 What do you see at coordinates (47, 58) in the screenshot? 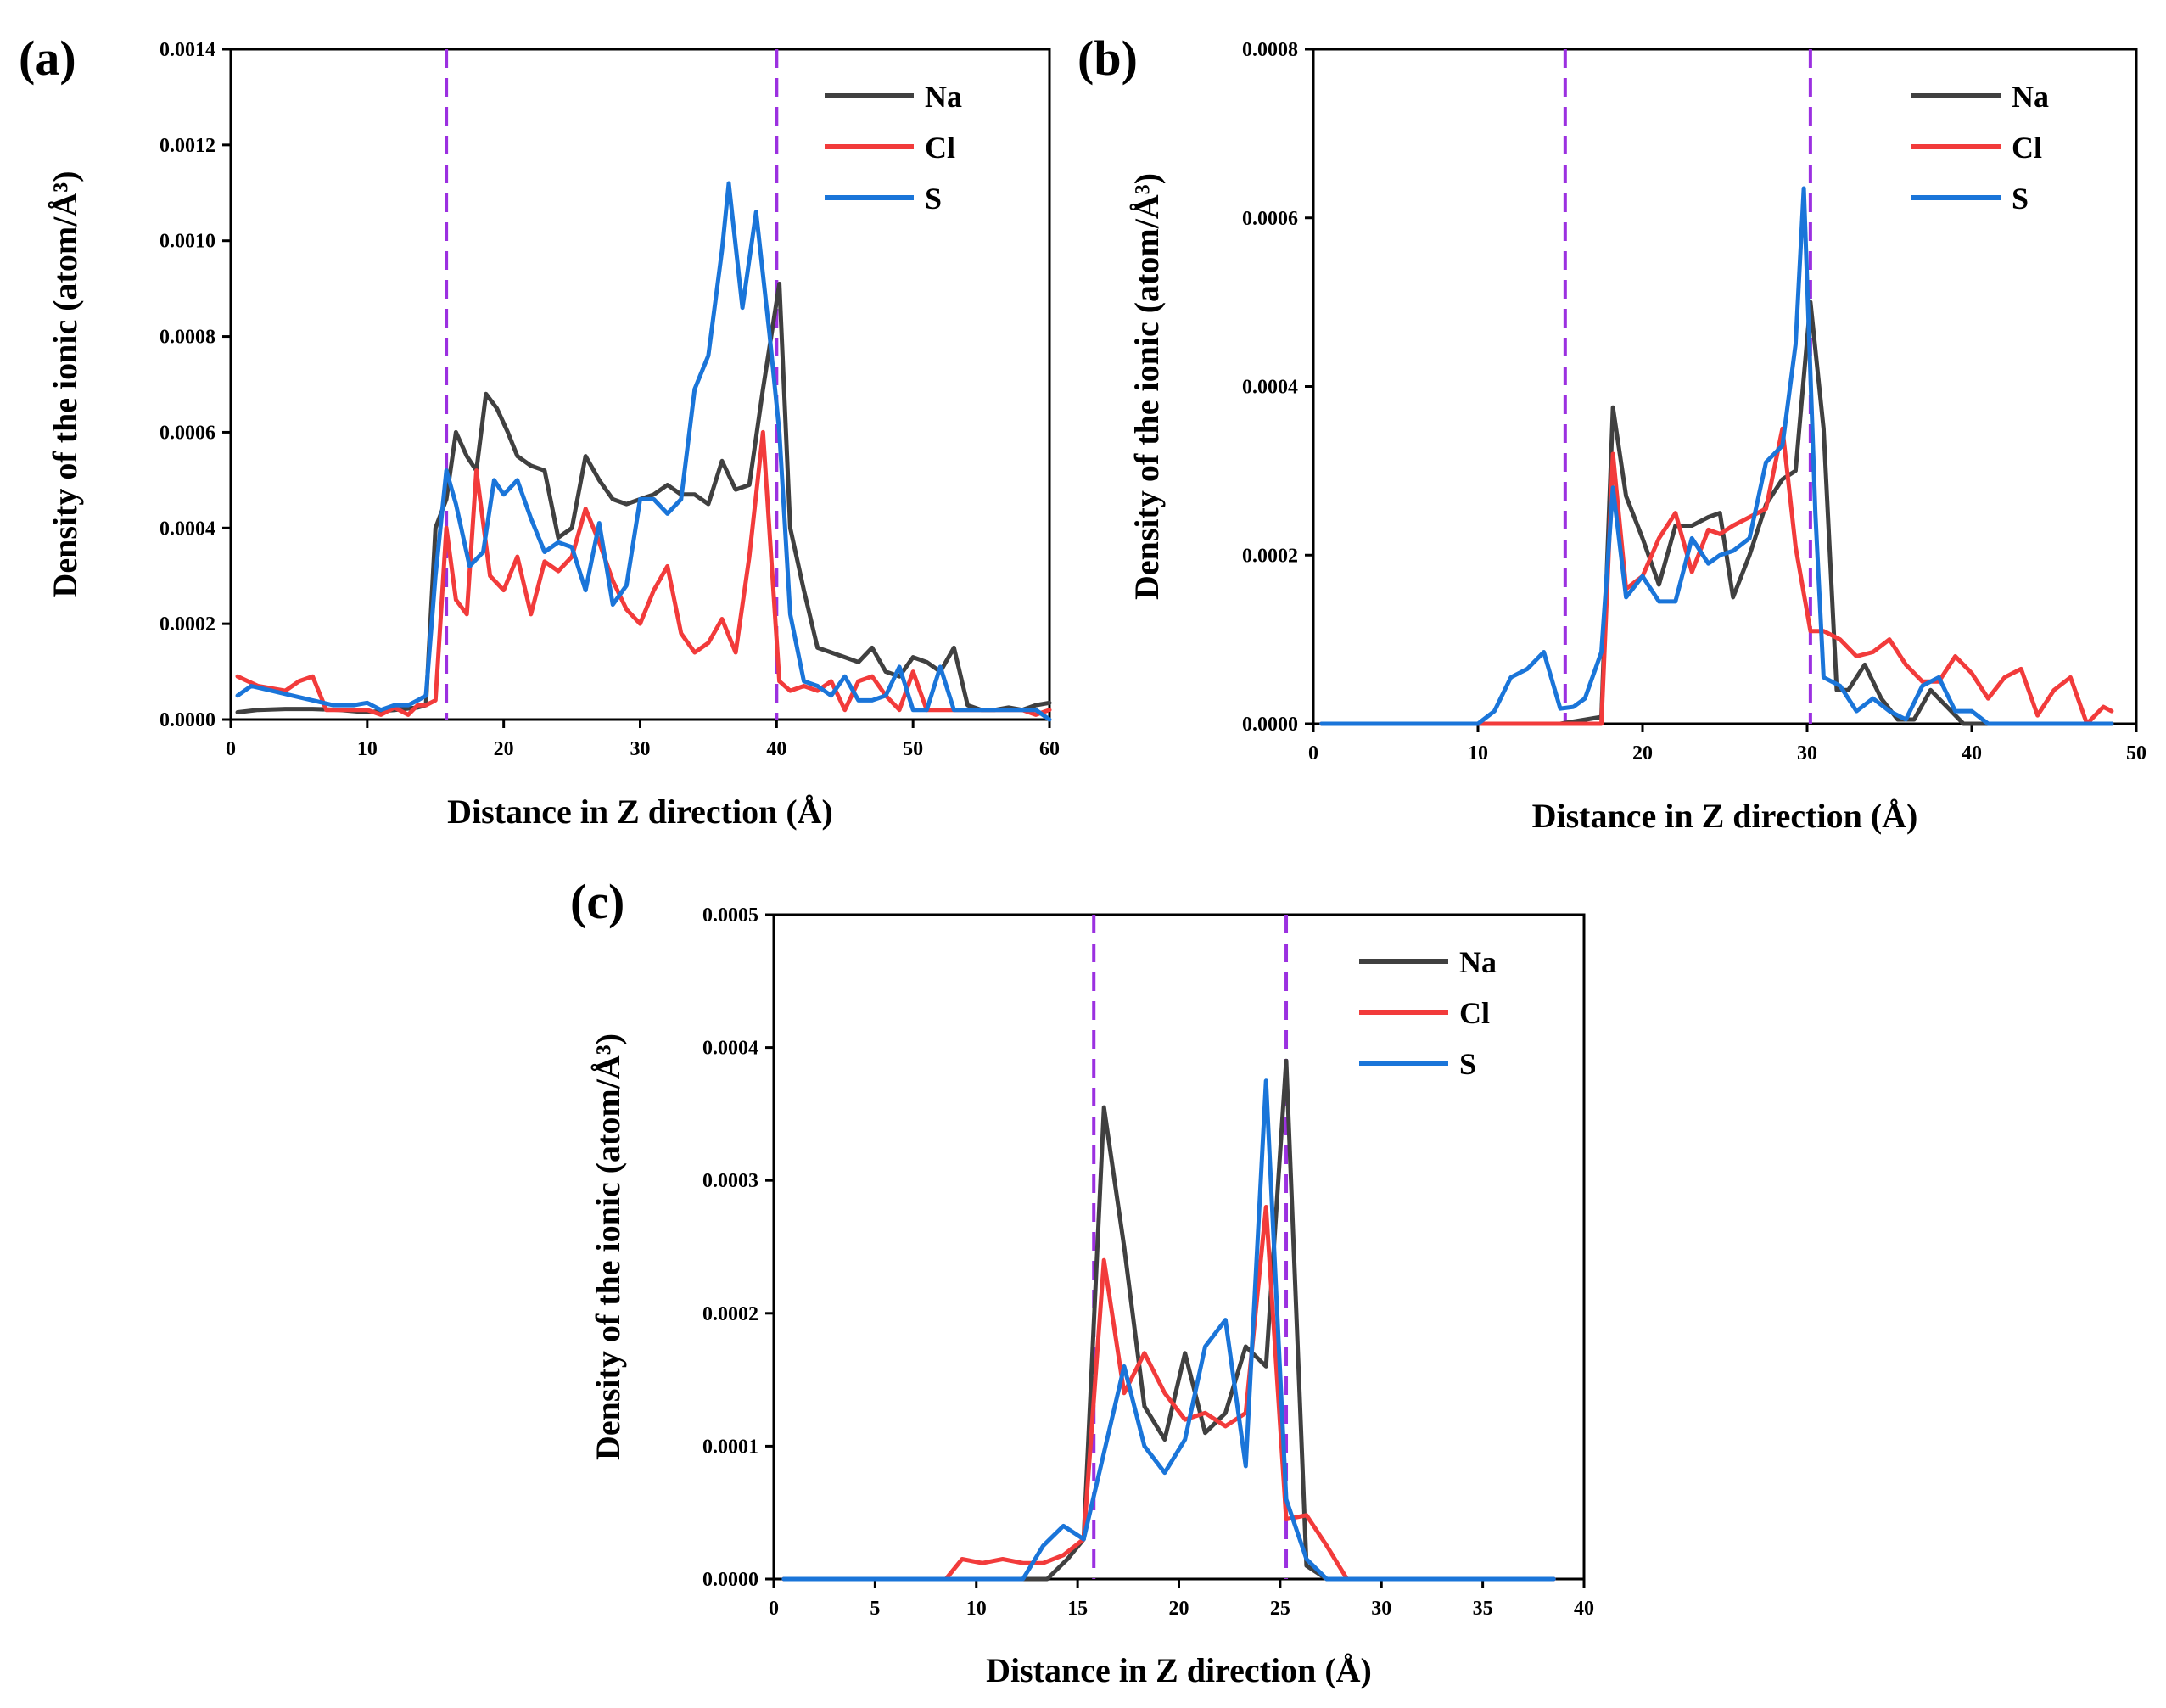
I see `panel-label: (a)` at bounding box center [47, 58].